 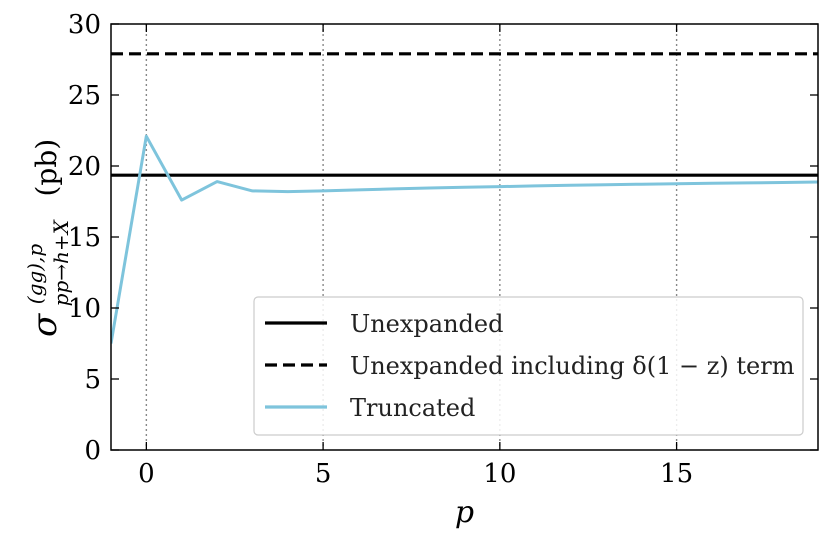 I want to click on y-tick-label-20: 20, so click(x=84, y=167).